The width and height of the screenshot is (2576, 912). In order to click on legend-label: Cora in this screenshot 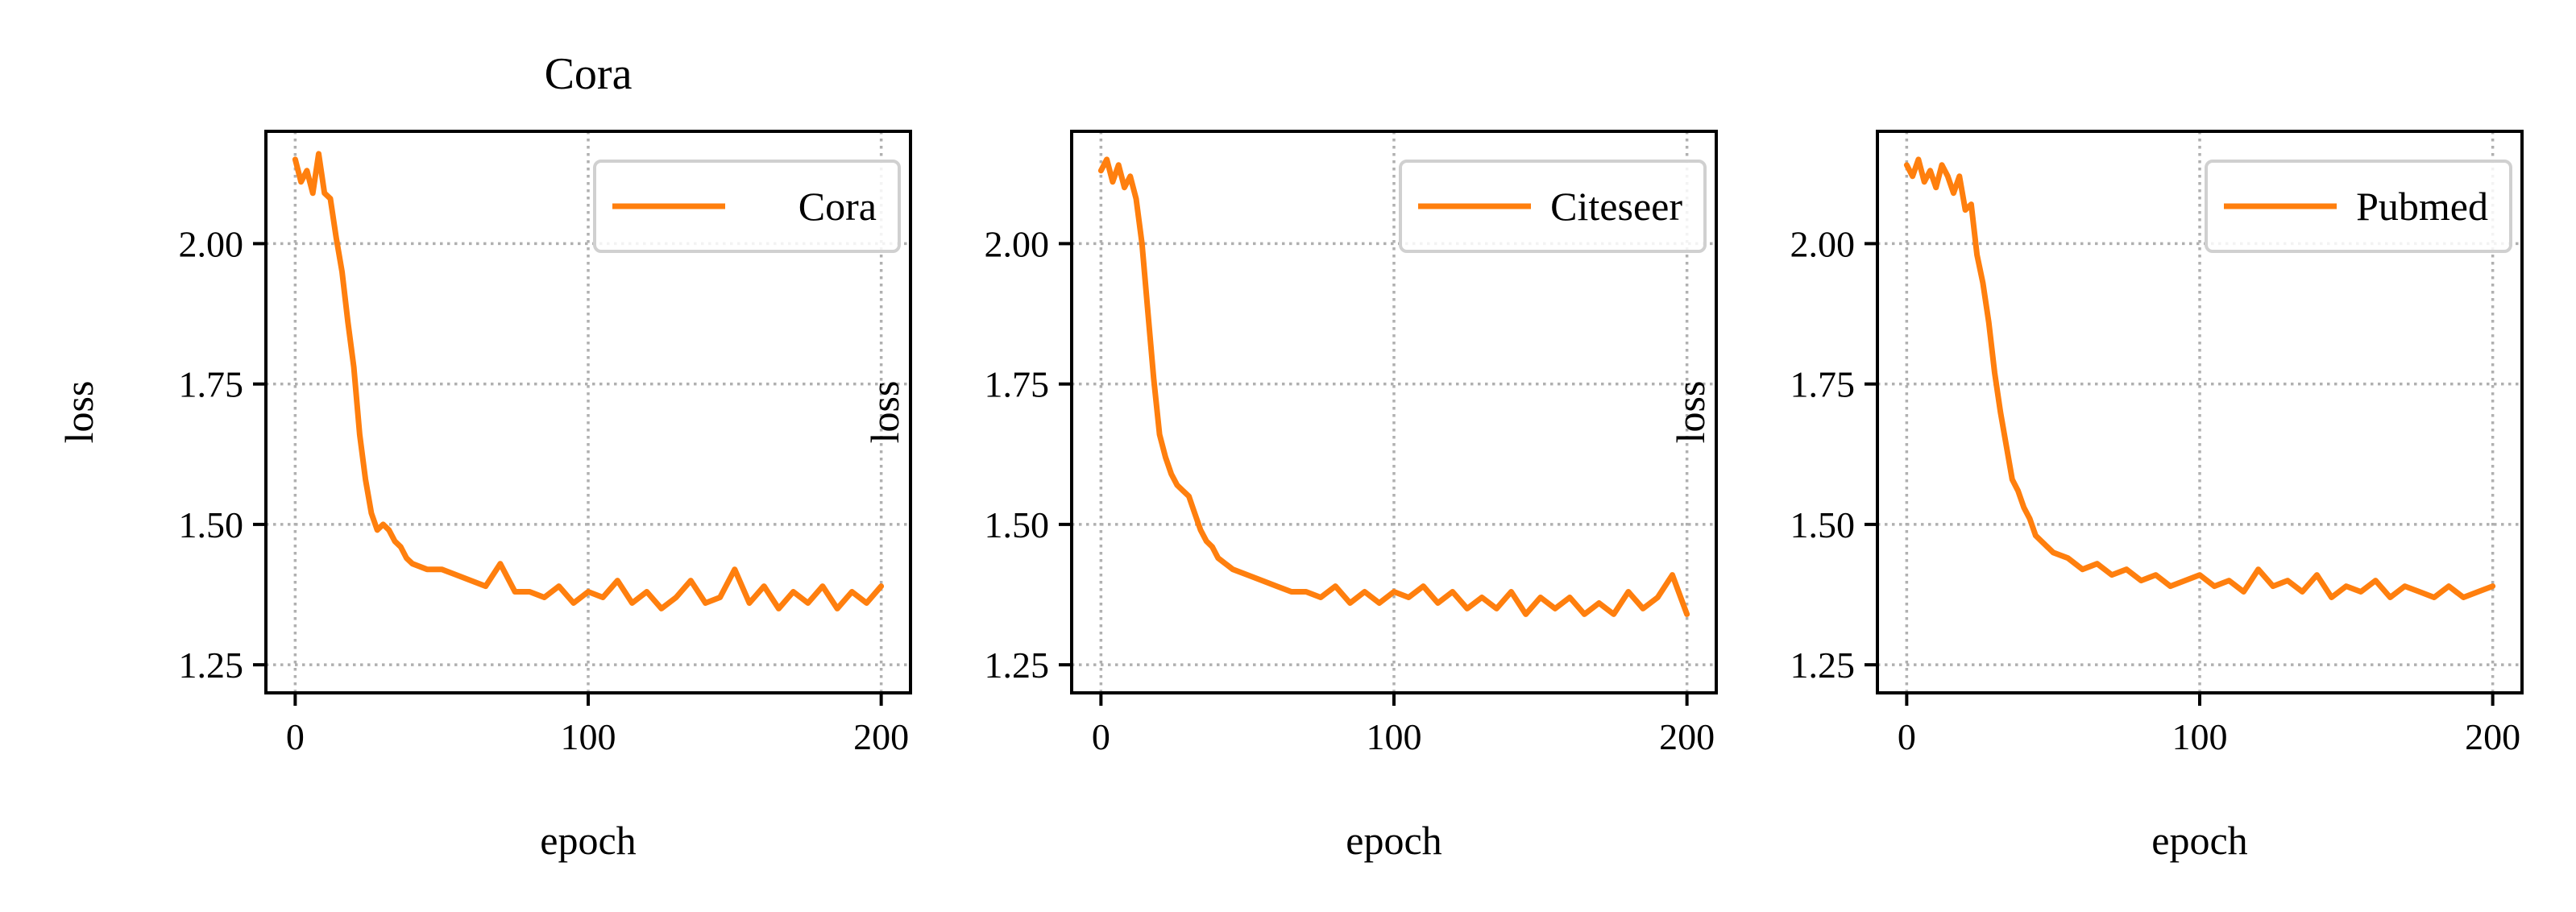, I will do `click(838, 206)`.